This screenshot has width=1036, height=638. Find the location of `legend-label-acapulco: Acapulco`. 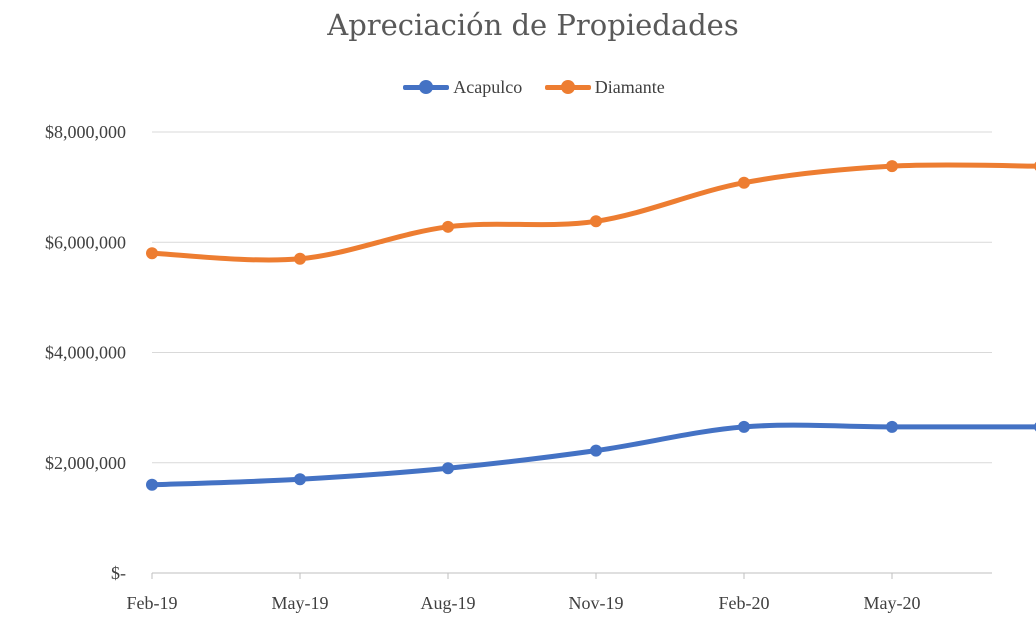

legend-label-acapulco: Acapulco is located at coordinates (488, 87).